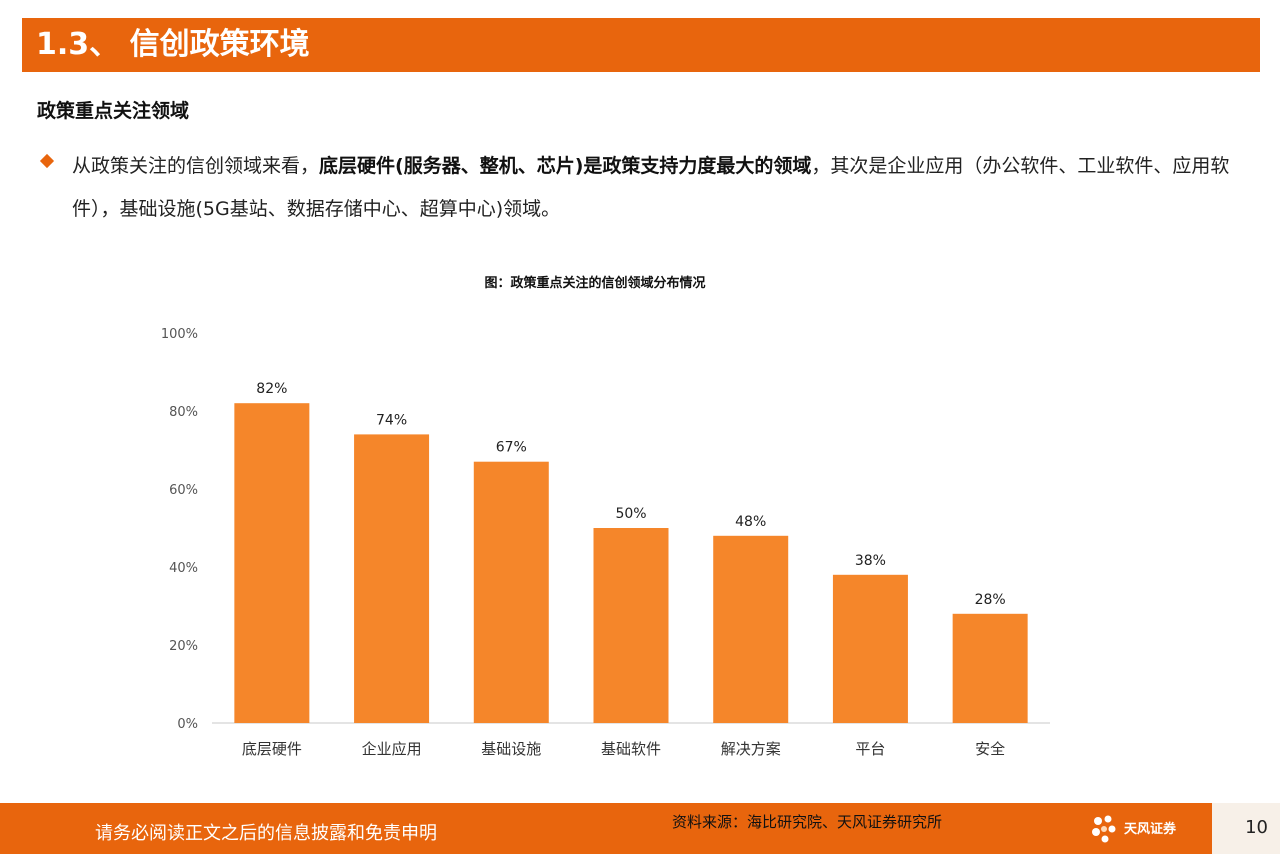  I want to click on footer-source: 资料来源：海比研究院、天风证券研究所, so click(807, 822).